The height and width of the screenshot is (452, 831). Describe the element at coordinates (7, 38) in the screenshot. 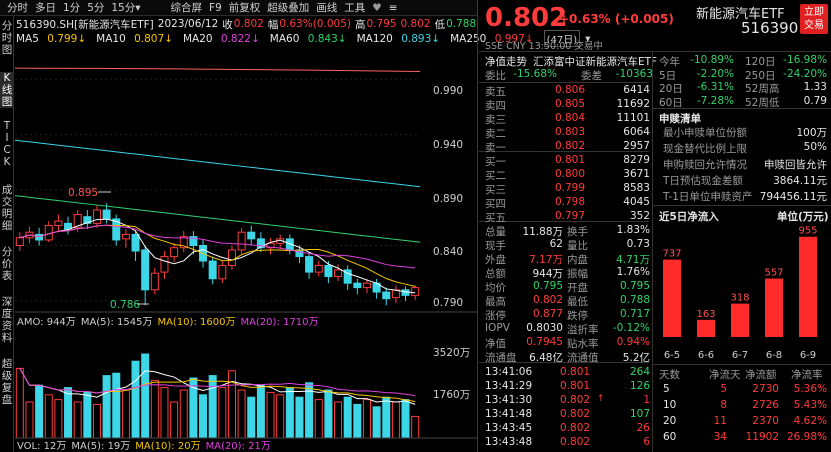

I see `vtab-fenshi: 分时图` at that location.